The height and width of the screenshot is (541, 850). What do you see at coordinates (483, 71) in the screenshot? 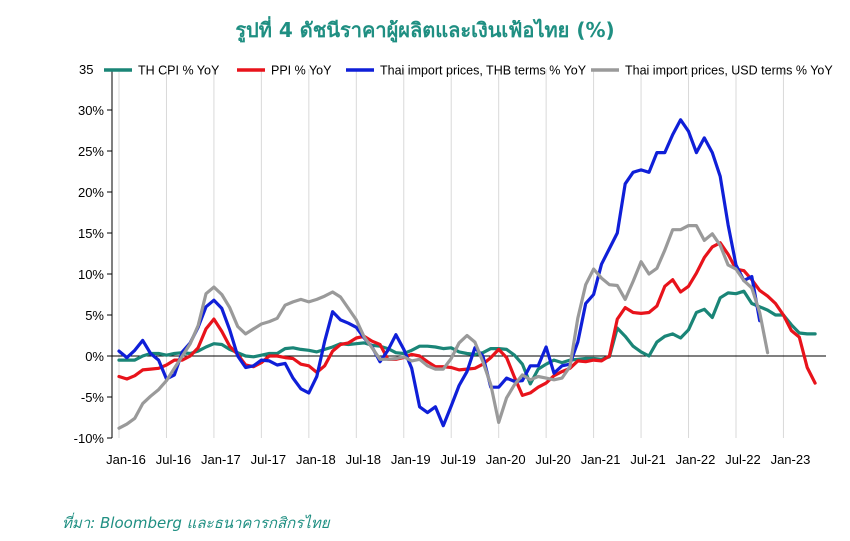
I see `legend-label-2: Thai import prices, THB terms % YoY` at bounding box center [483, 71].